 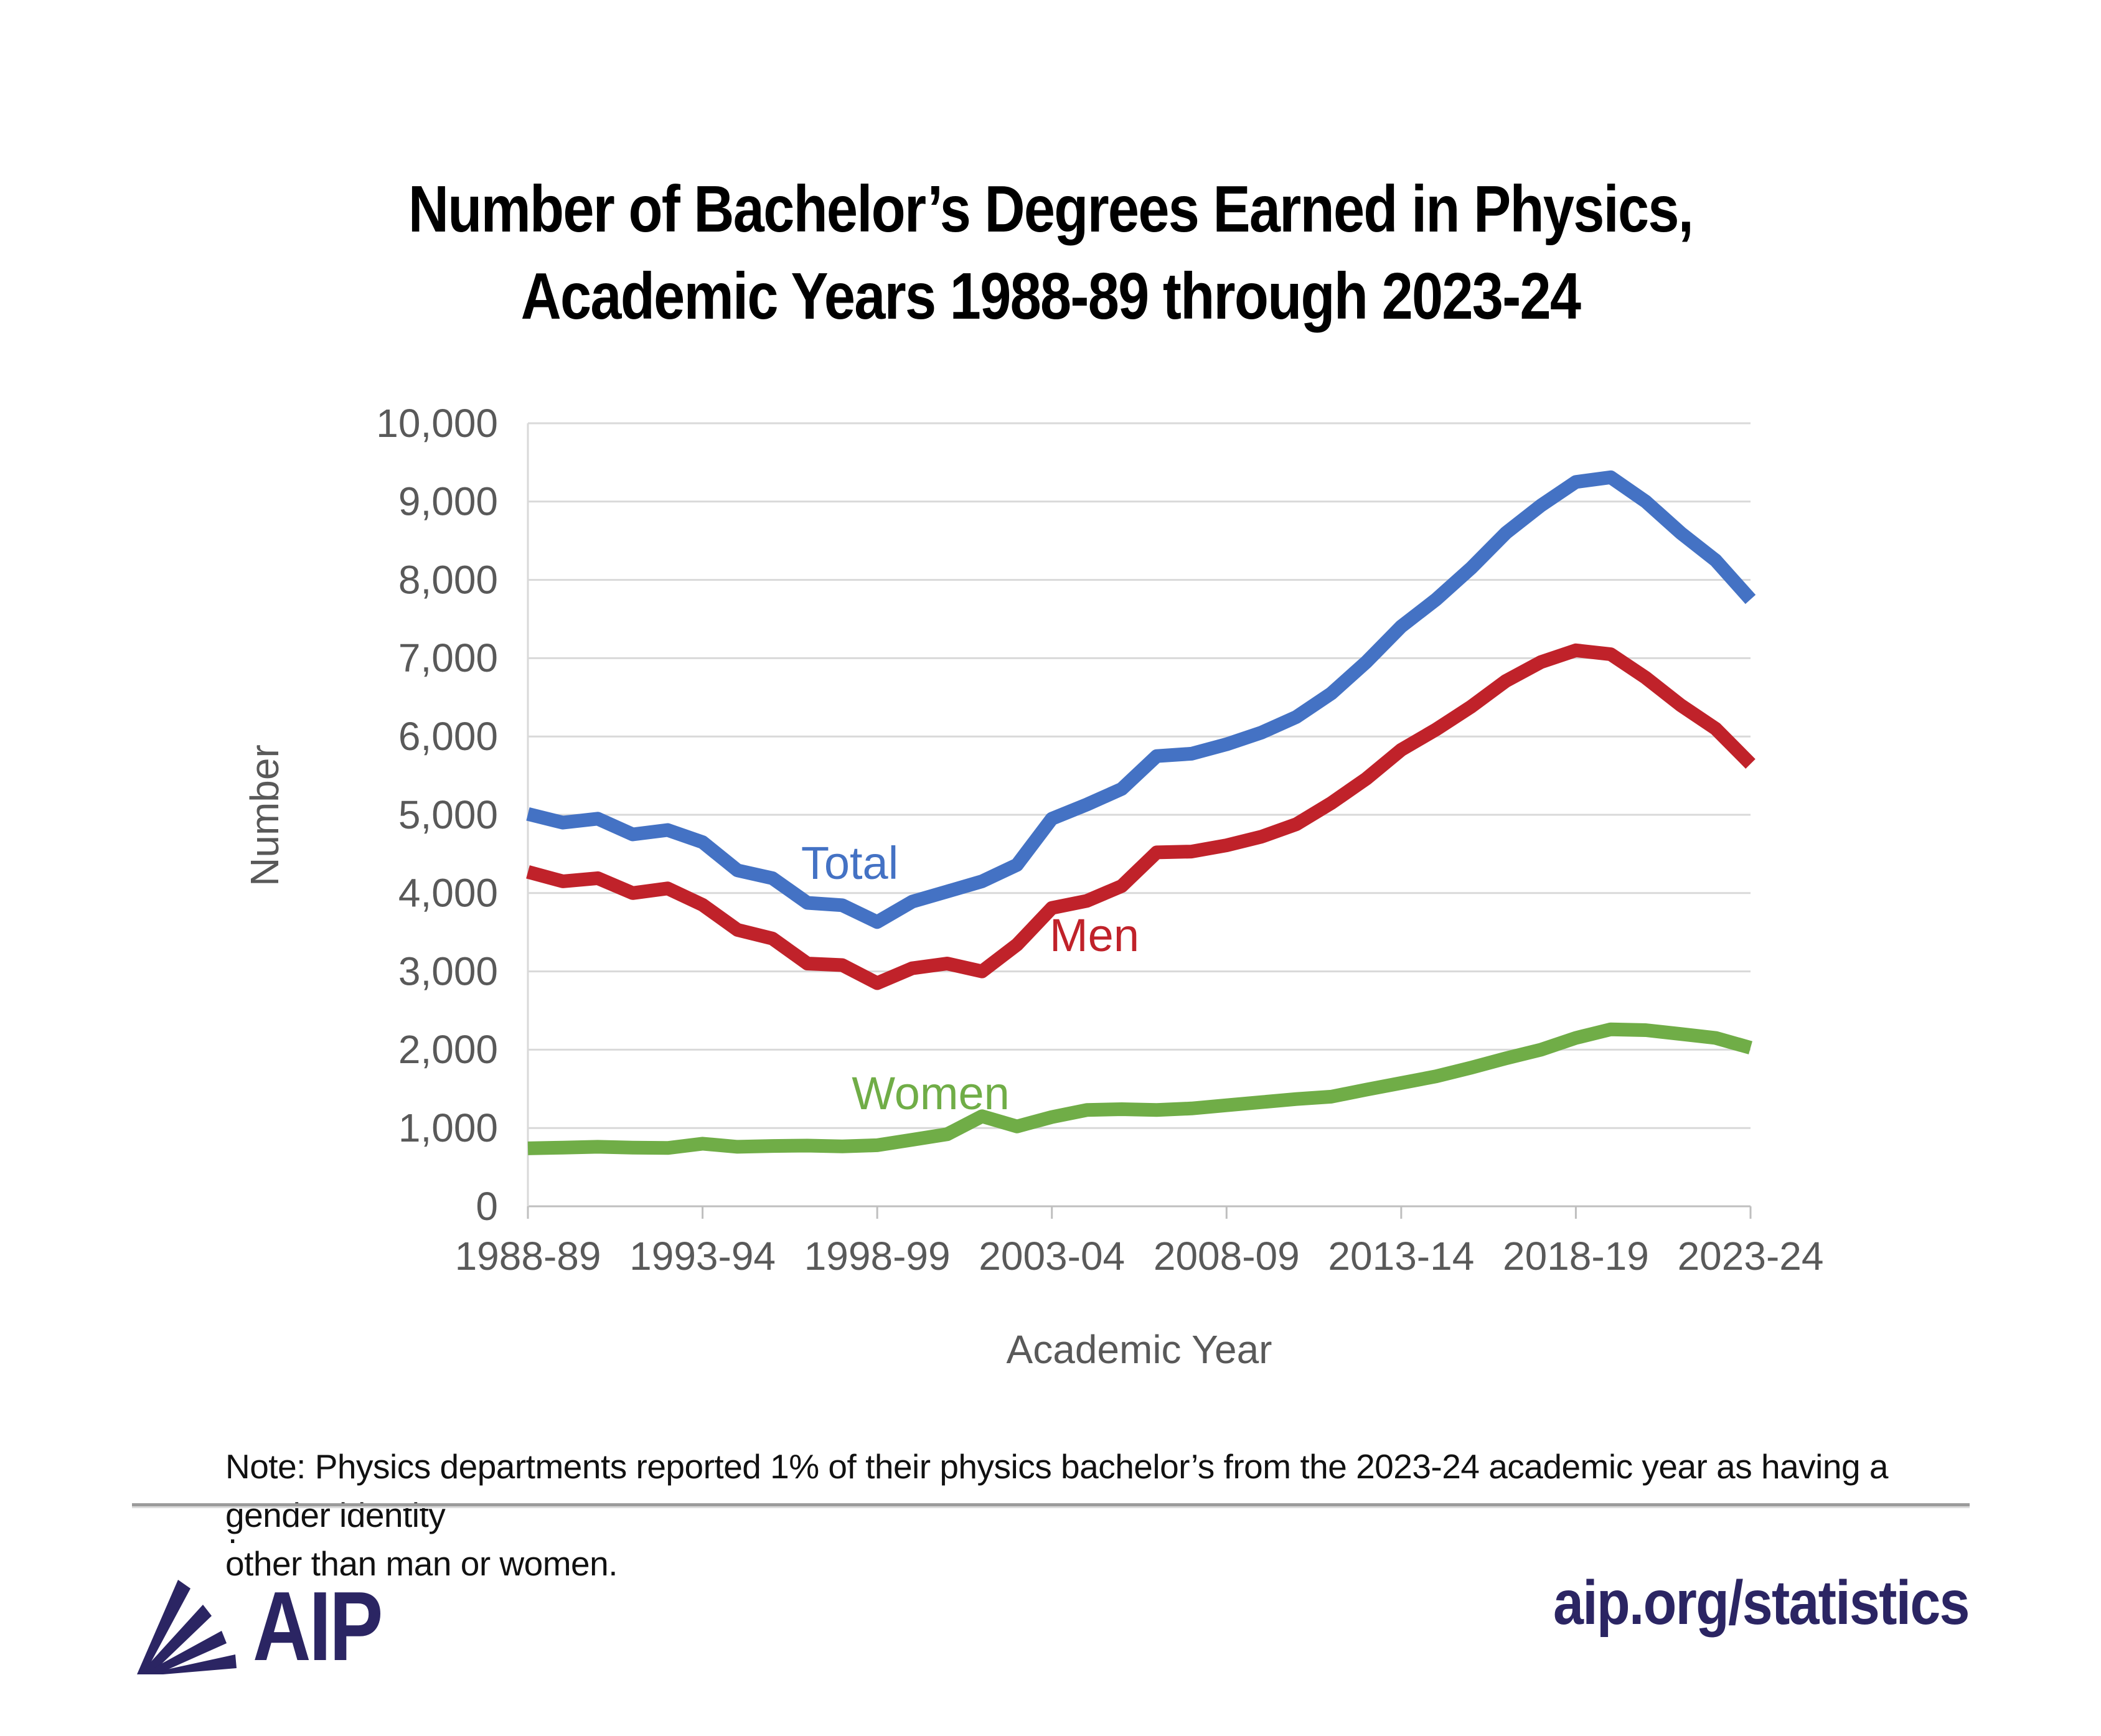 What do you see at coordinates (448, 579) in the screenshot?
I see `y-axis-tick-label: 8,000` at bounding box center [448, 579].